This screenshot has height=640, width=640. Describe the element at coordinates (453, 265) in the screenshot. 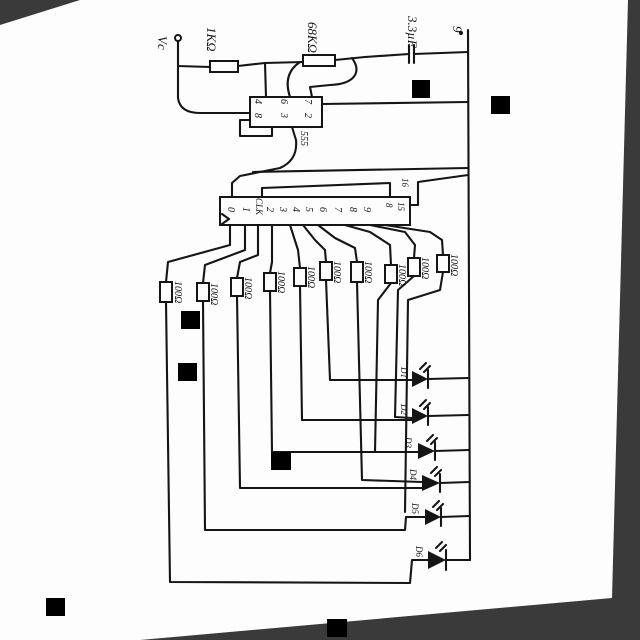

I see `resistor-label-10: 100Ω` at that location.